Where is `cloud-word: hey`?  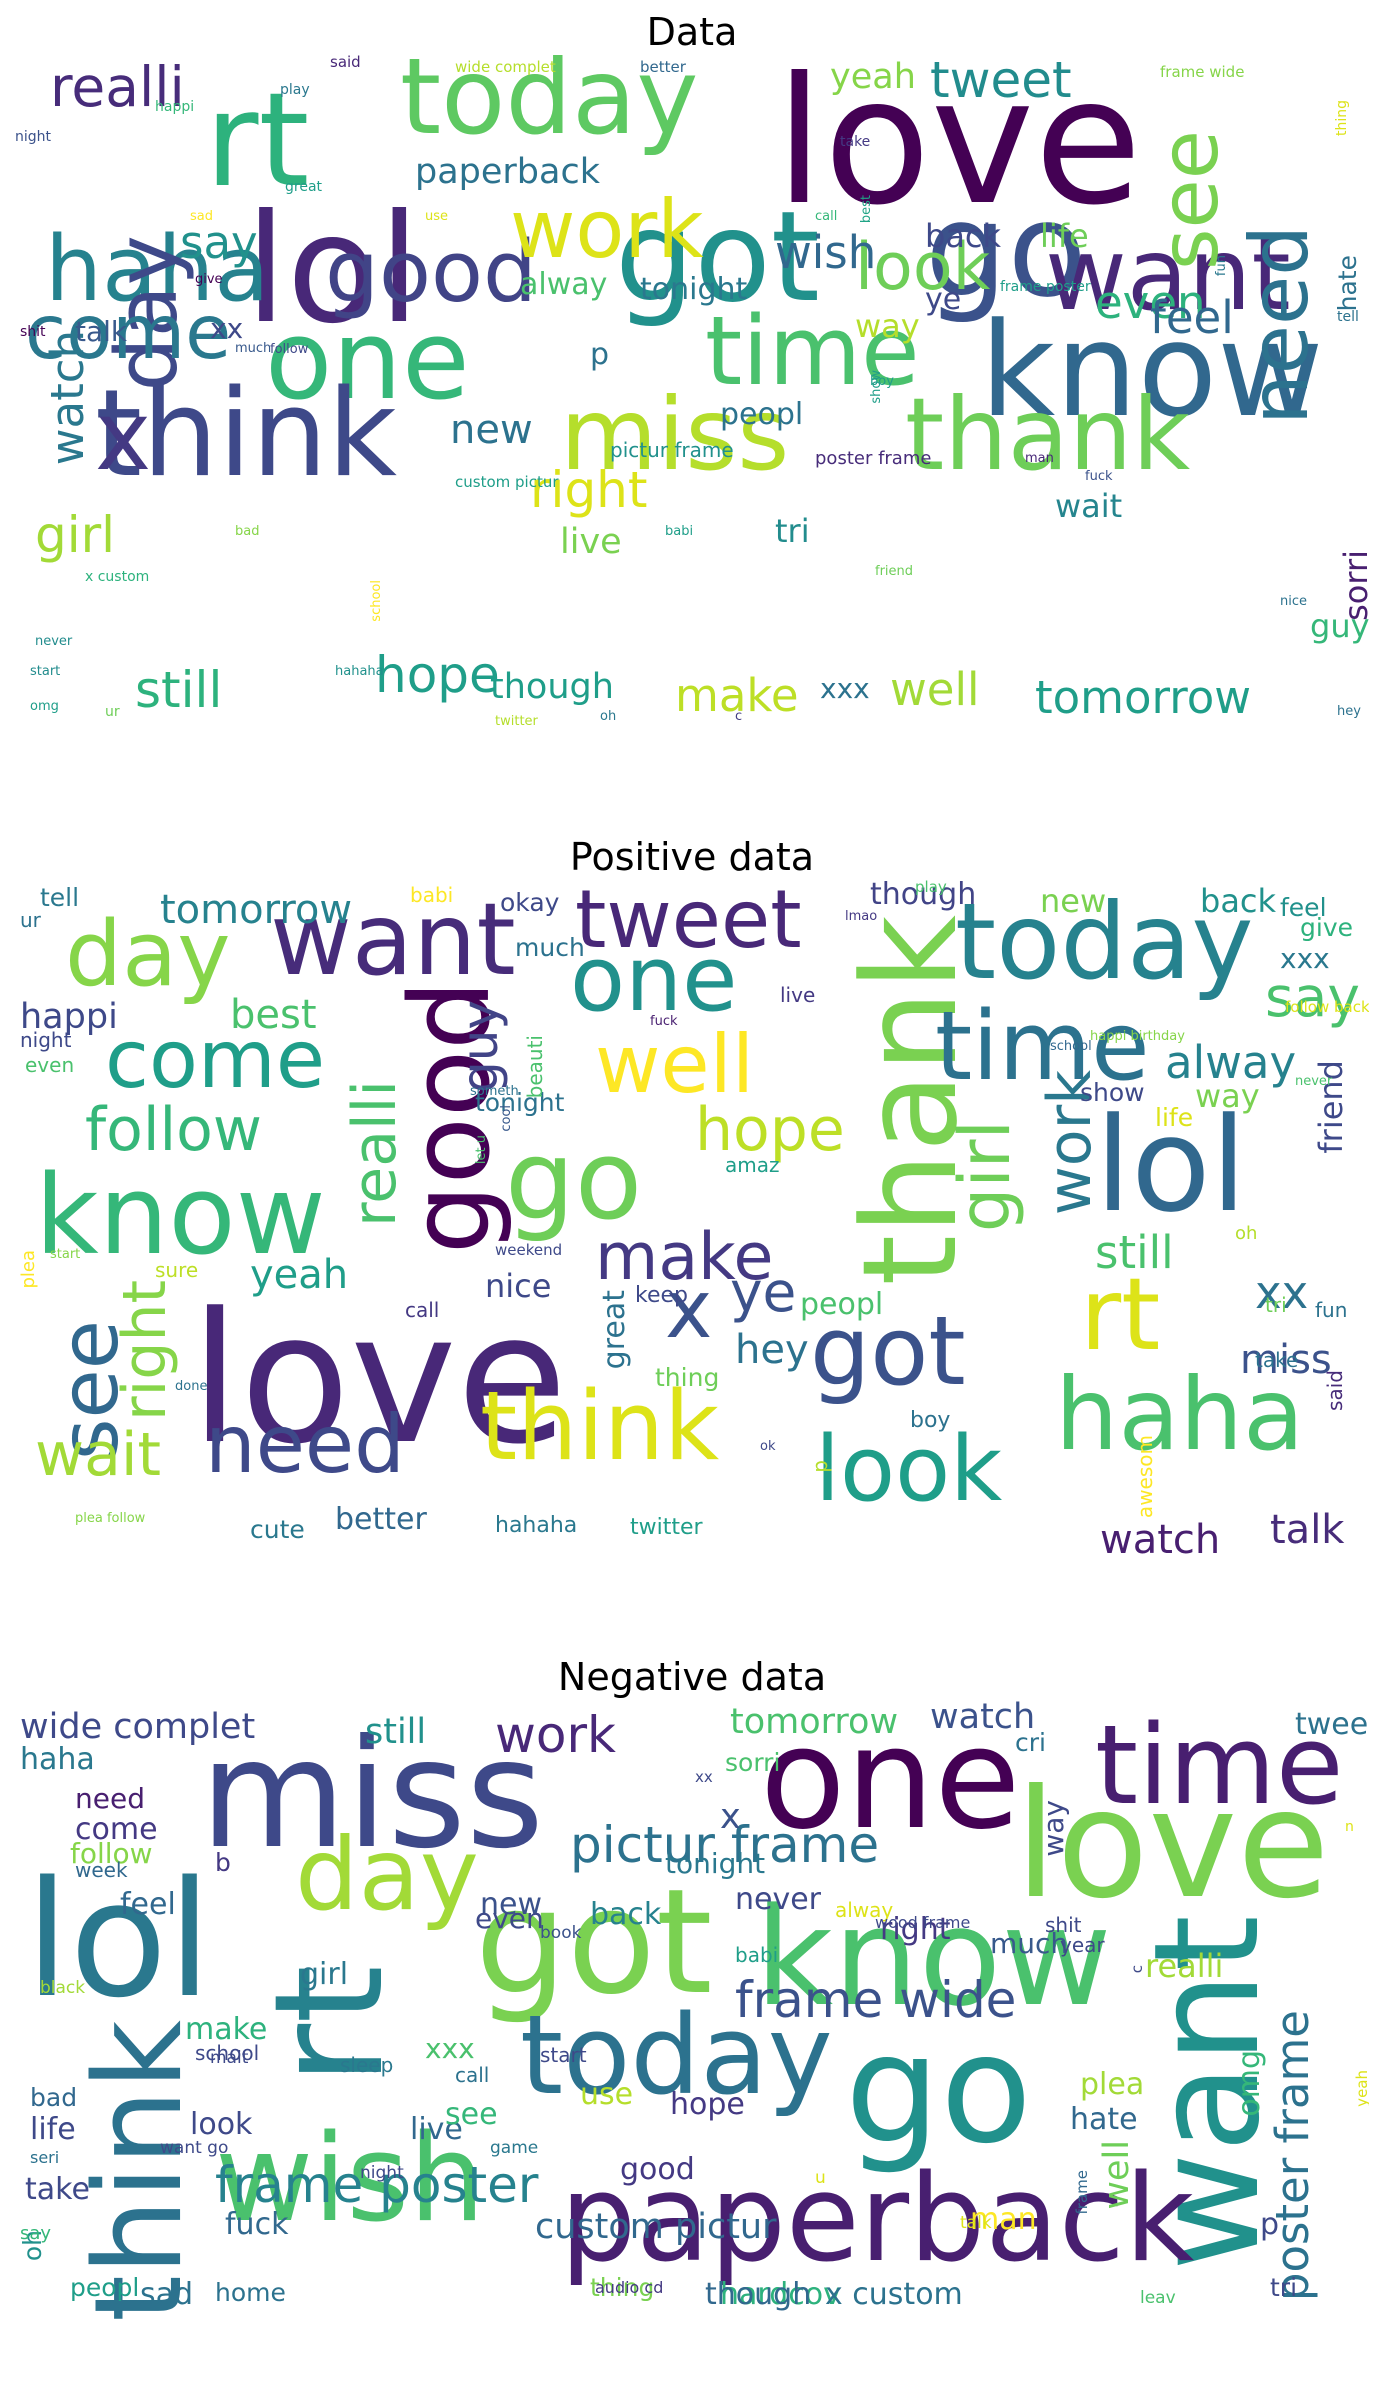
cloud-word: hey is located at coordinates (1349, 711).